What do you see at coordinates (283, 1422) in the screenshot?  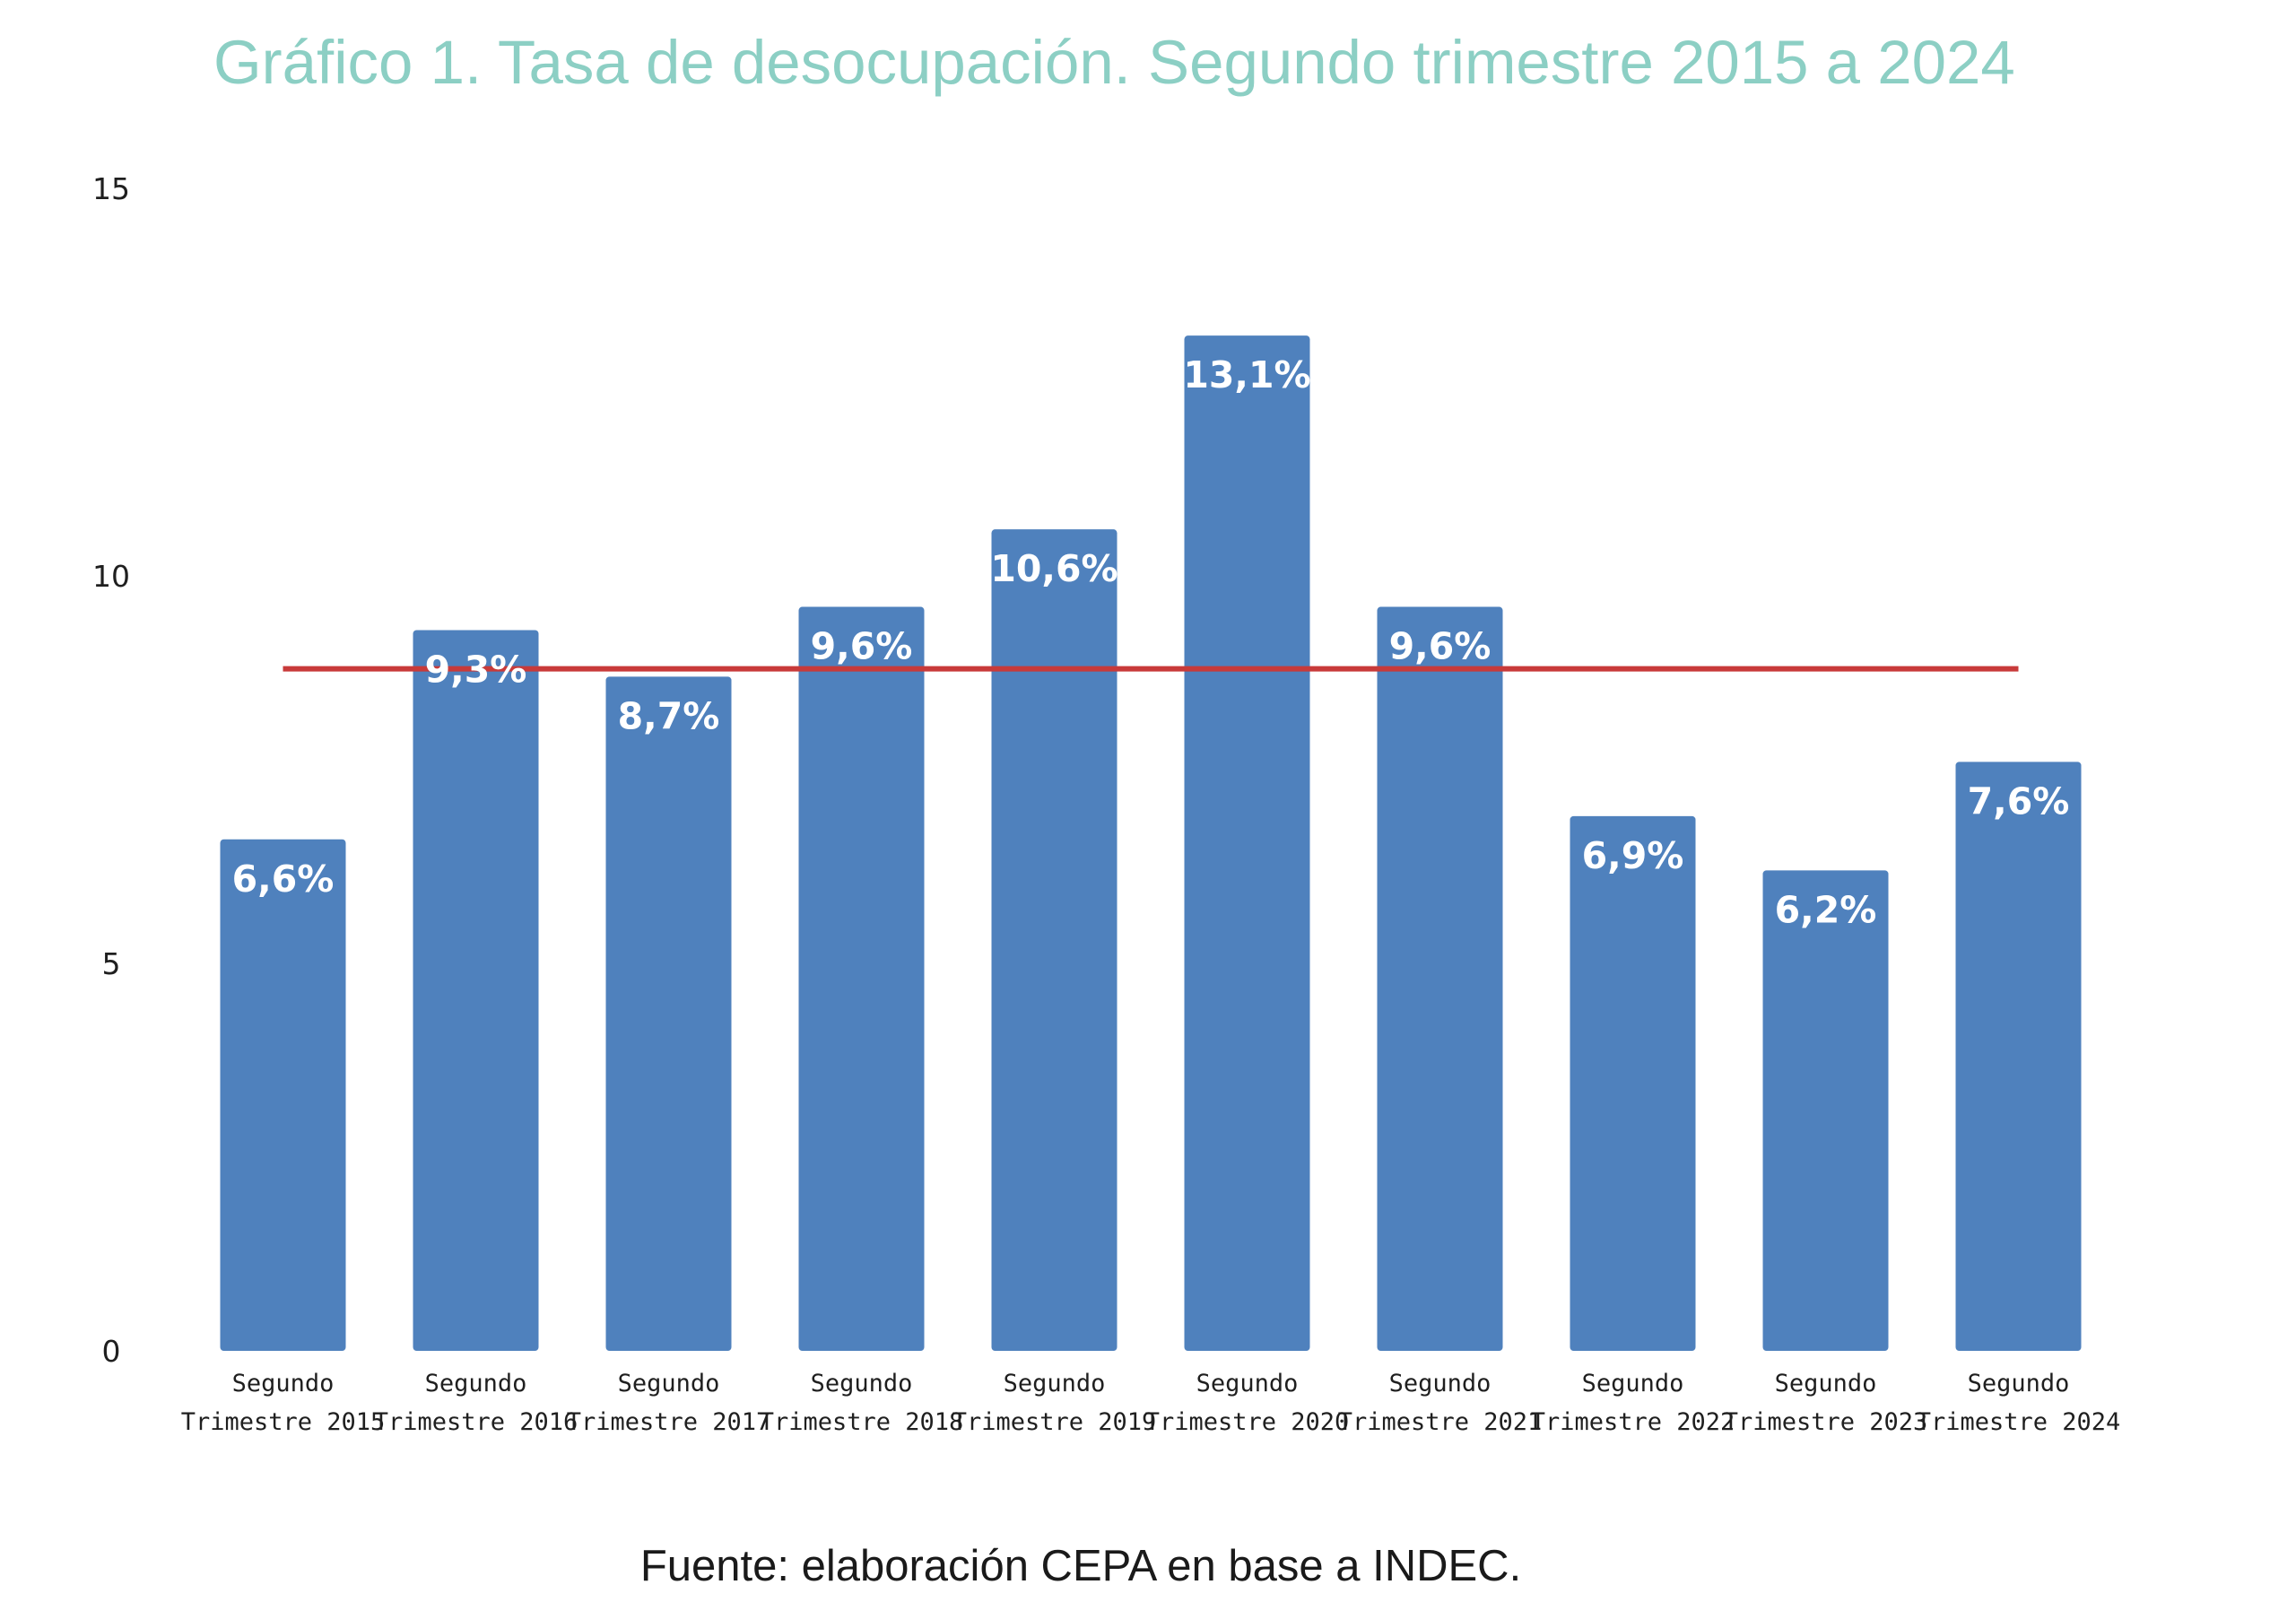 I see `x-tick-label: Trimestre 2015` at bounding box center [283, 1422].